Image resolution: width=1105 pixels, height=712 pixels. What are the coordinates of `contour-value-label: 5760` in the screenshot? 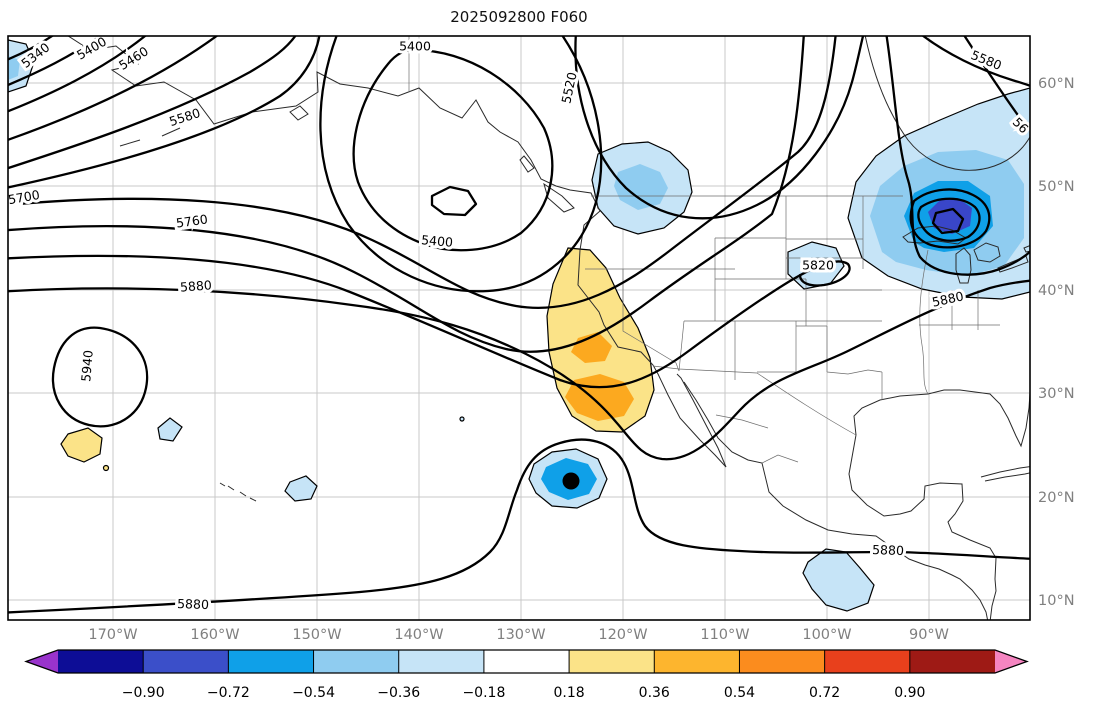 It's located at (192, 220).